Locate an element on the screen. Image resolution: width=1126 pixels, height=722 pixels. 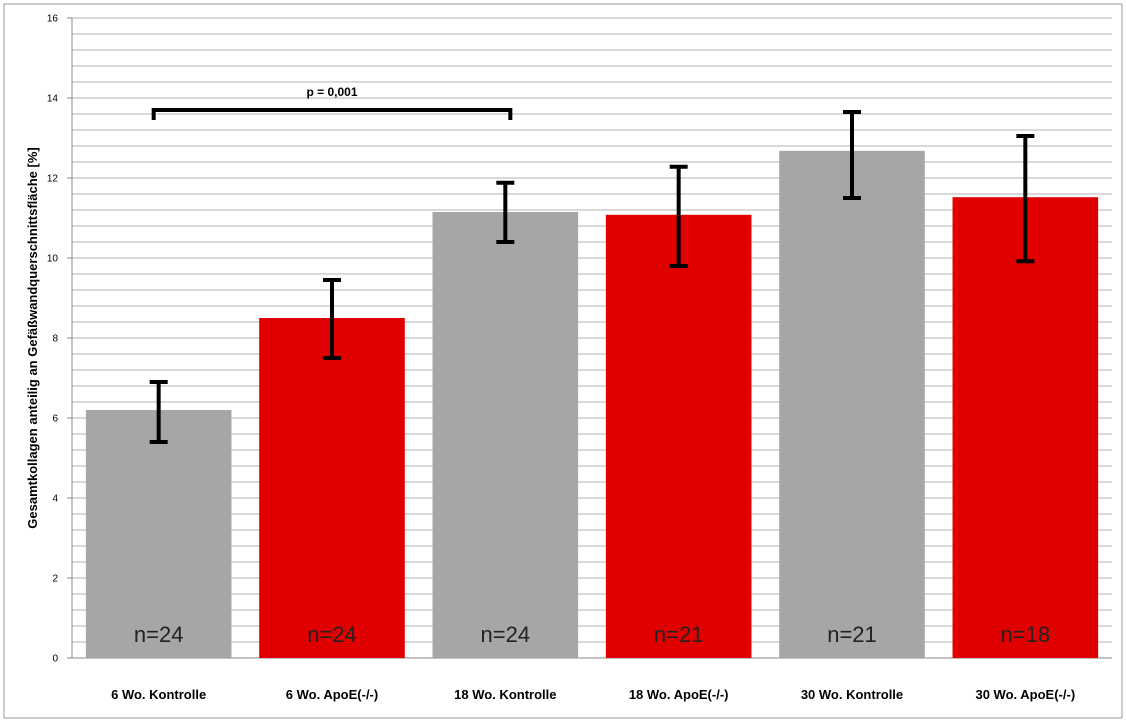
y-tick-label: 4 is located at coordinates (55, 499).